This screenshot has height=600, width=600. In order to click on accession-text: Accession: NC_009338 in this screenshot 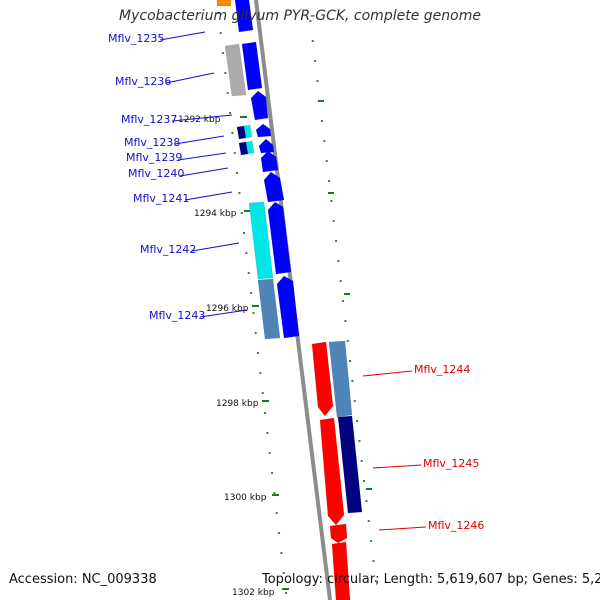, I will do `click(83, 579)`.